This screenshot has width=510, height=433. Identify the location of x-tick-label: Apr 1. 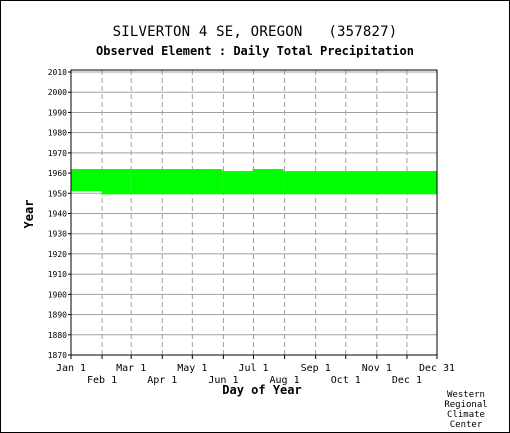
(162, 380).